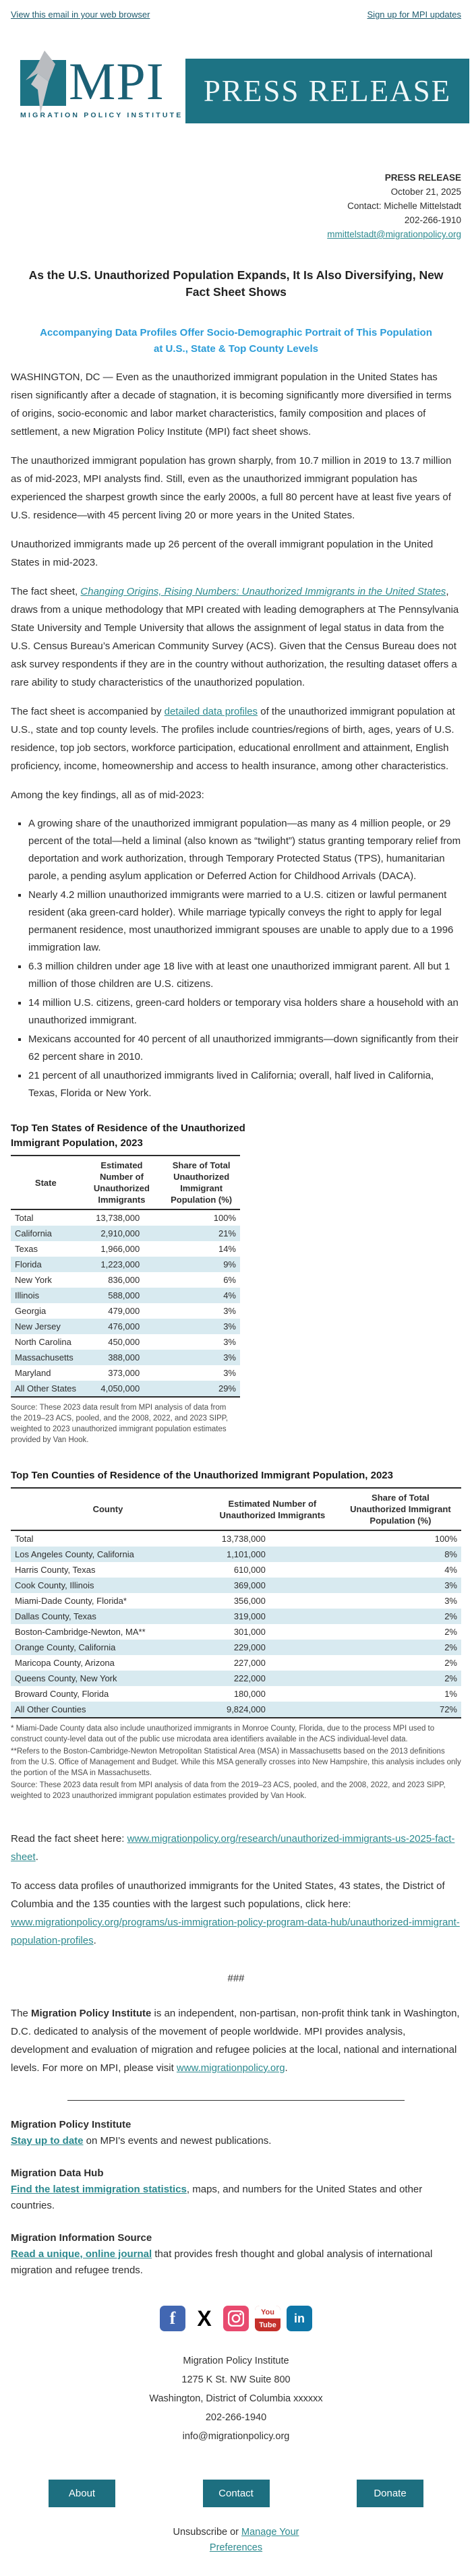 The height and width of the screenshot is (2576, 472). What do you see at coordinates (44, 1357) in the screenshot?
I see `state-name-cell: Massachusetts` at bounding box center [44, 1357].